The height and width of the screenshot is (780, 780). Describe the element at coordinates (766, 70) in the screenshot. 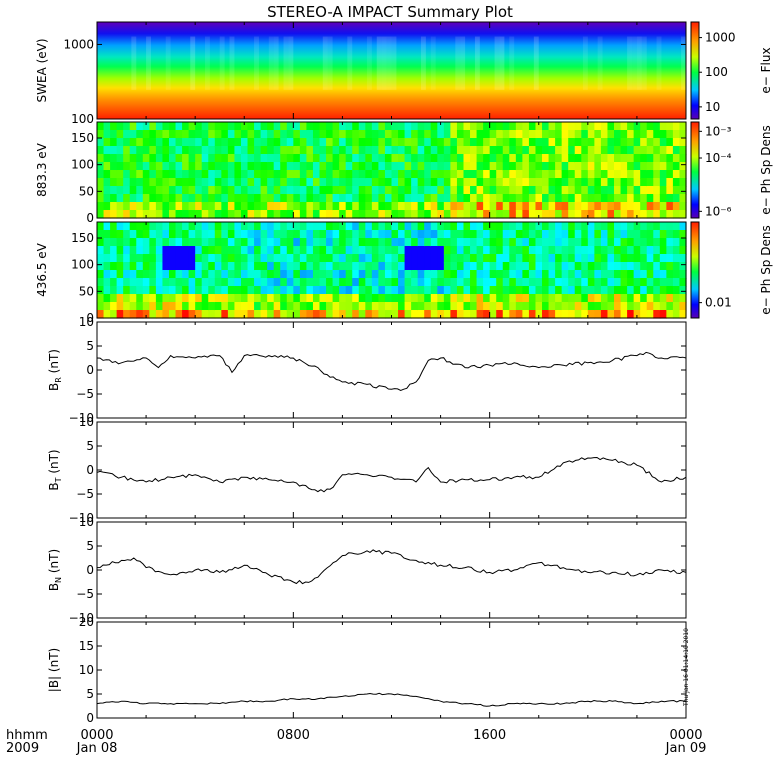

I see `colorbar-label: e− Flux` at that location.